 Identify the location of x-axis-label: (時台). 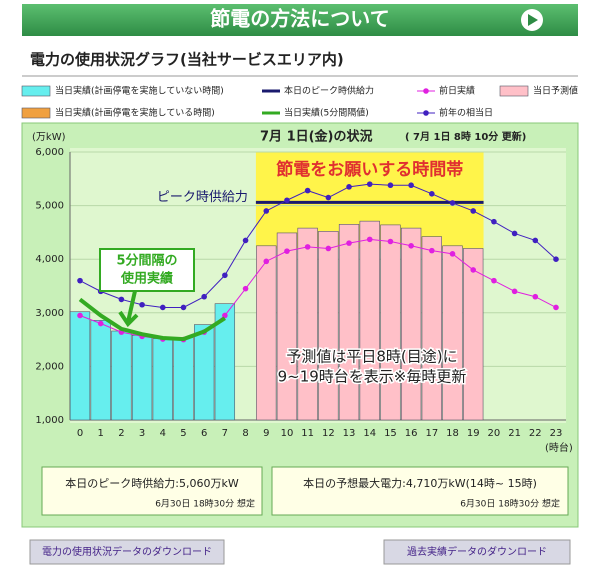
(559, 447).